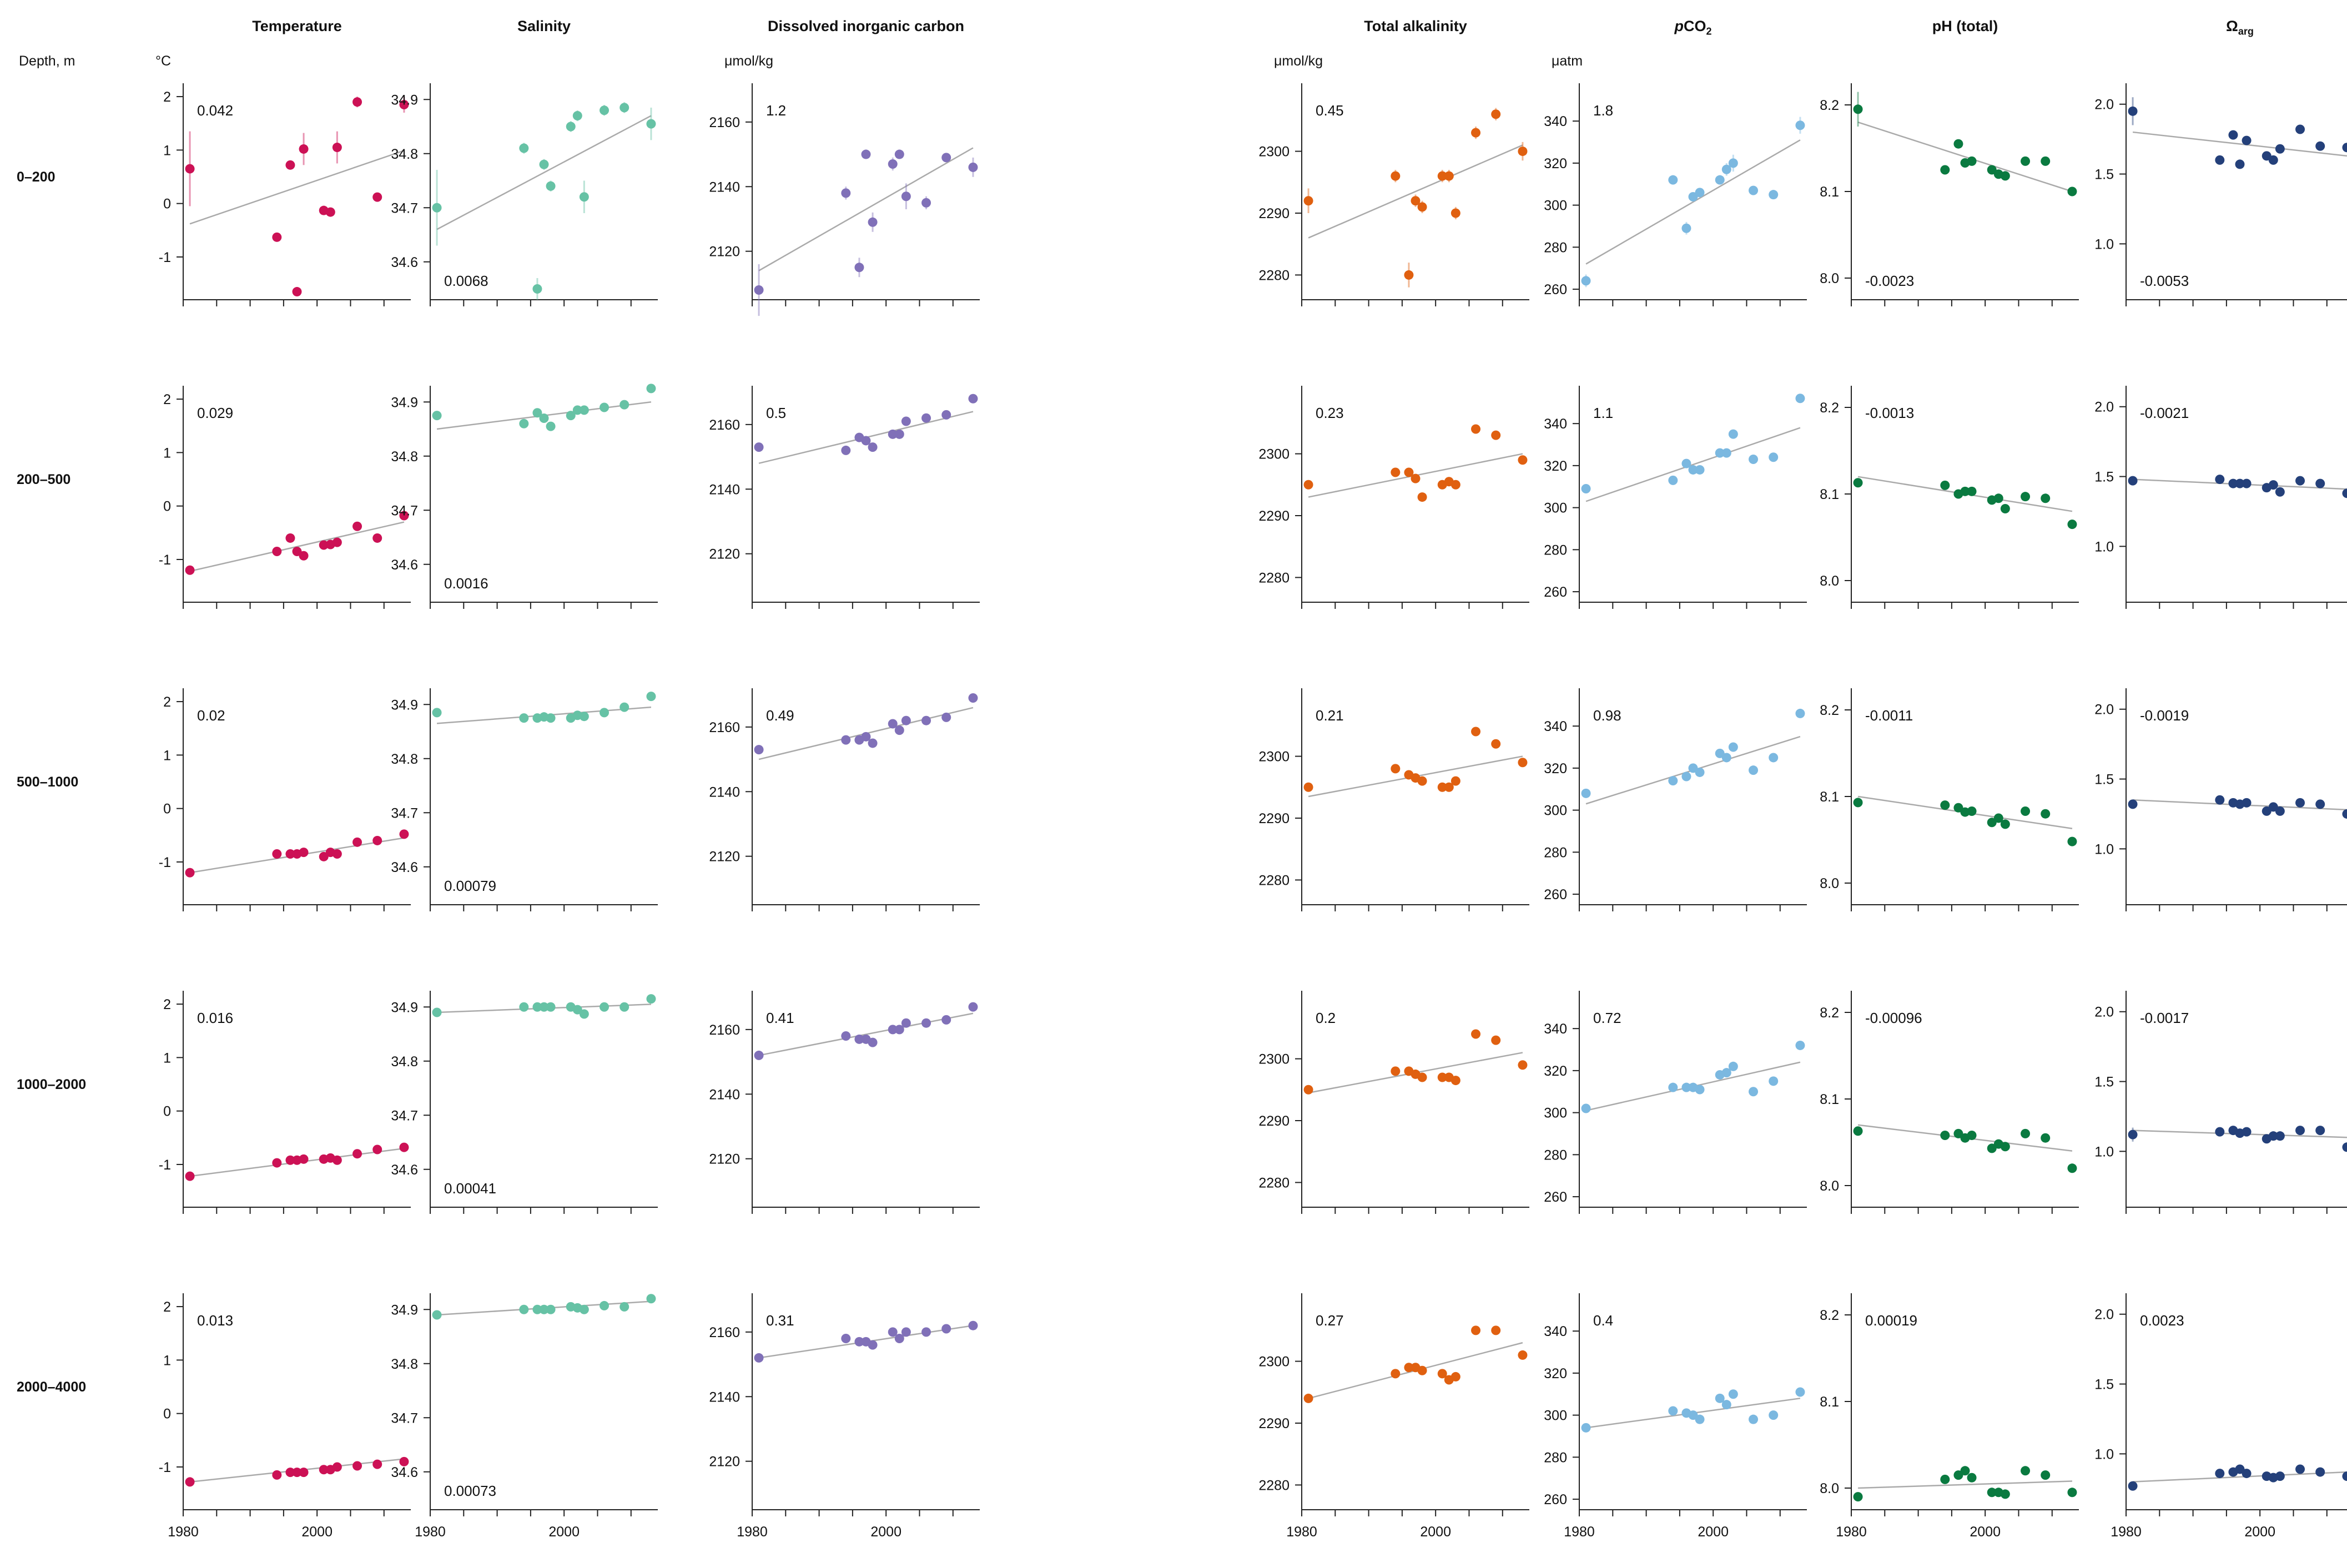 The image size is (2347, 1568). What do you see at coordinates (724, 1462) in the screenshot?
I see `y-tick-label: 2120` at bounding box center [724, 1462].